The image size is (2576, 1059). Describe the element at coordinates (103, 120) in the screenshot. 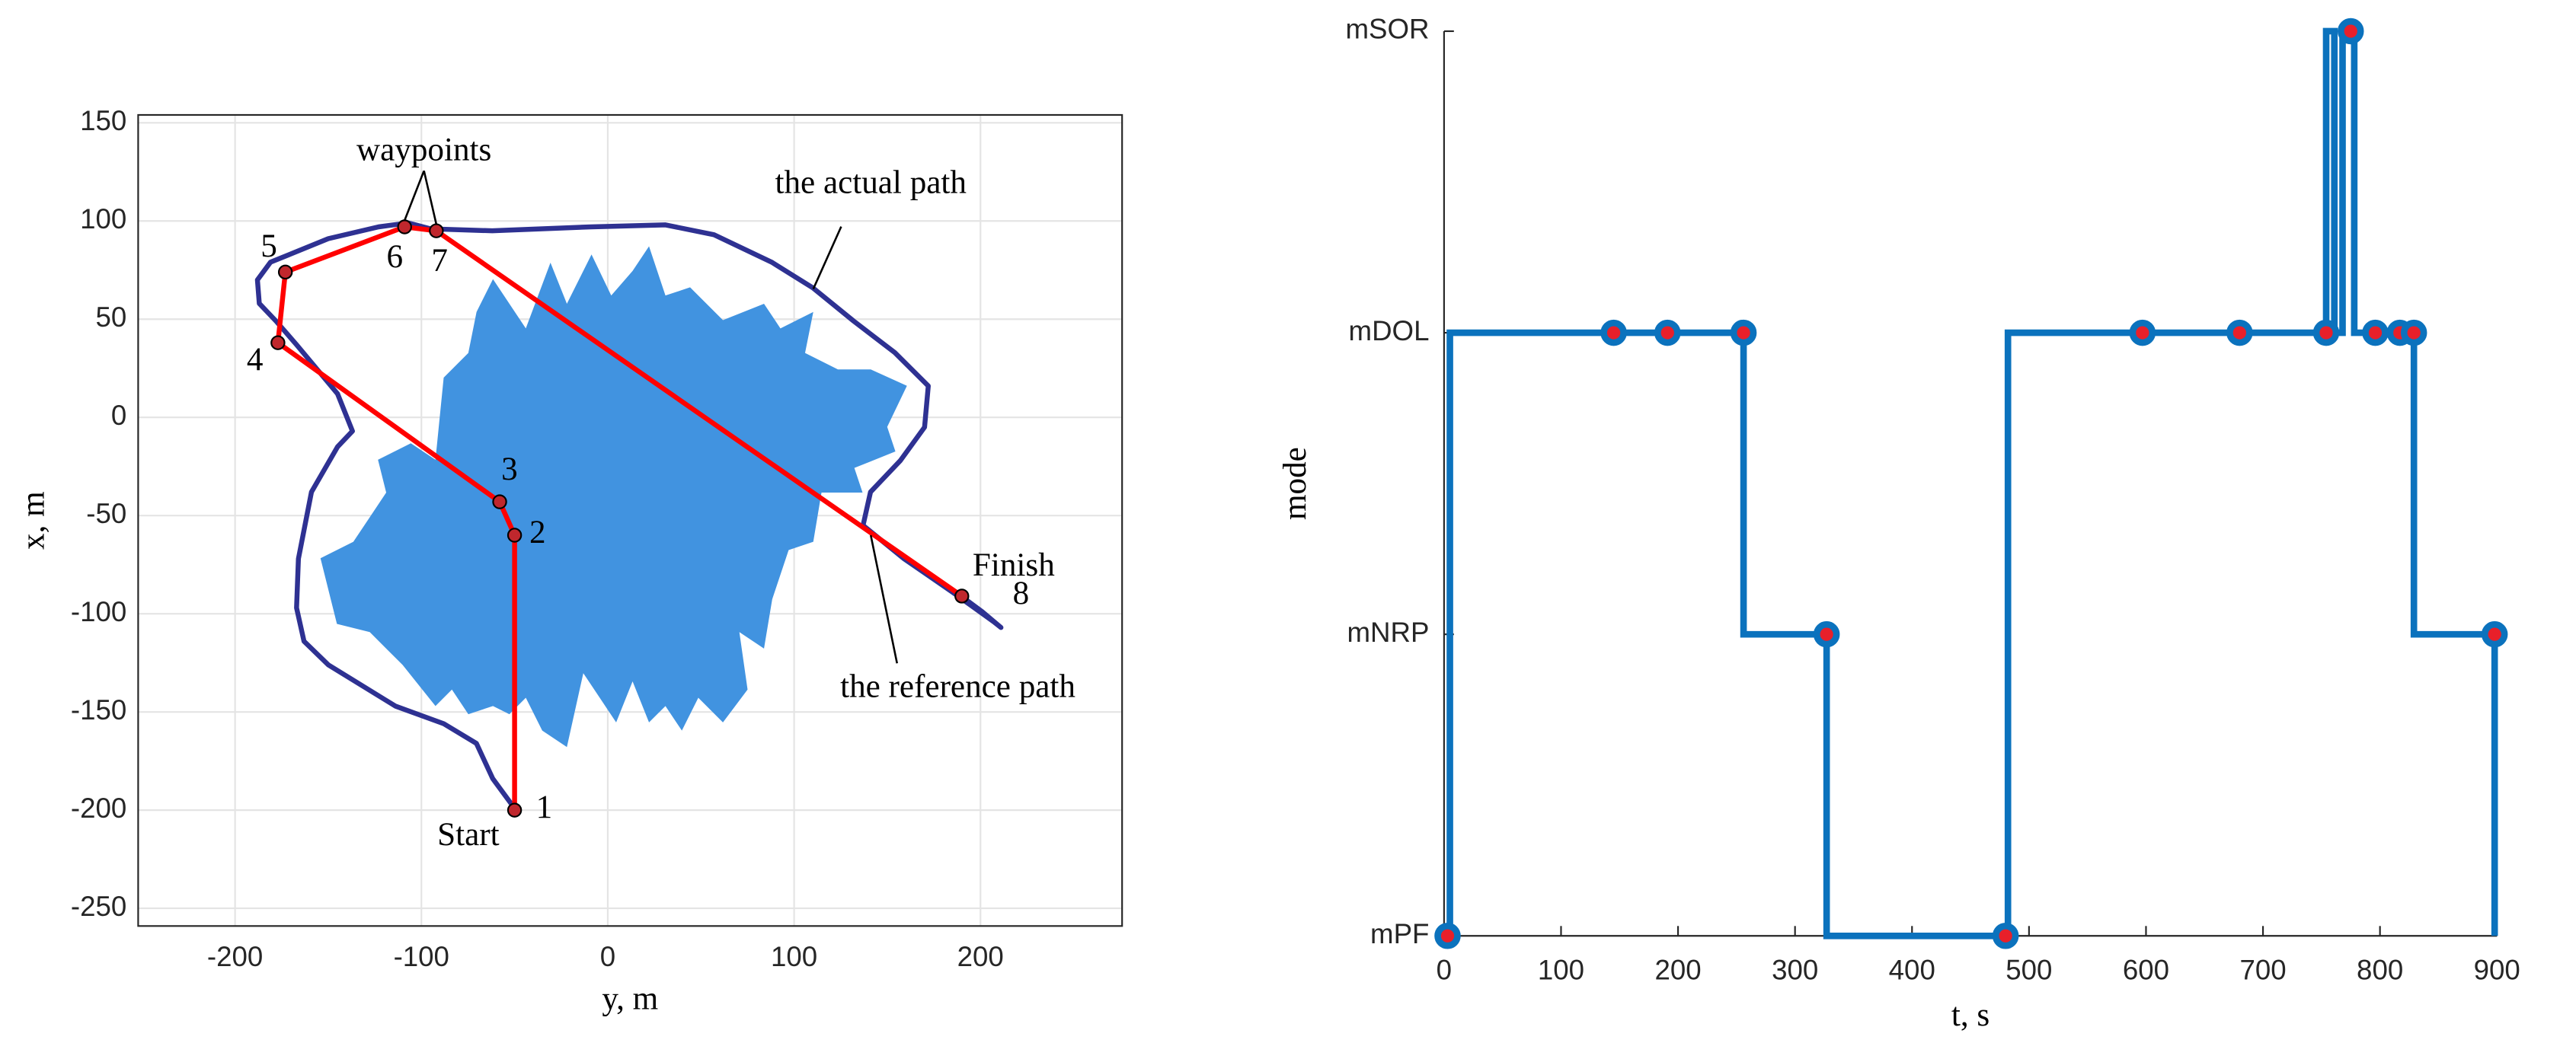

I see `y-tick-label: 150` at that location.